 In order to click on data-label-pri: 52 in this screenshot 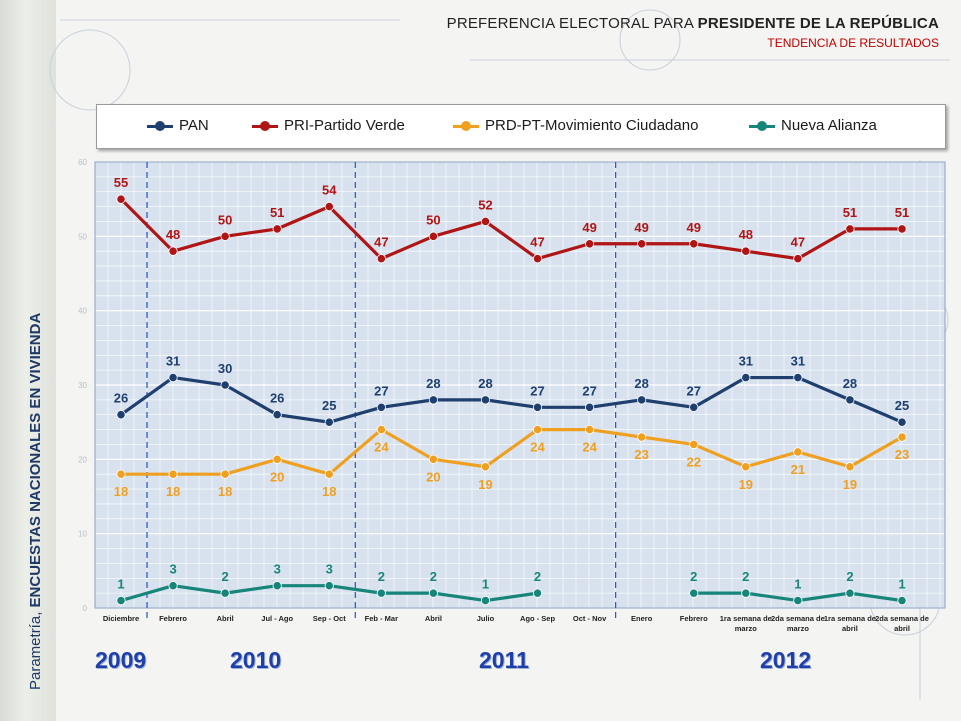, I will do `click(485, 204)`.